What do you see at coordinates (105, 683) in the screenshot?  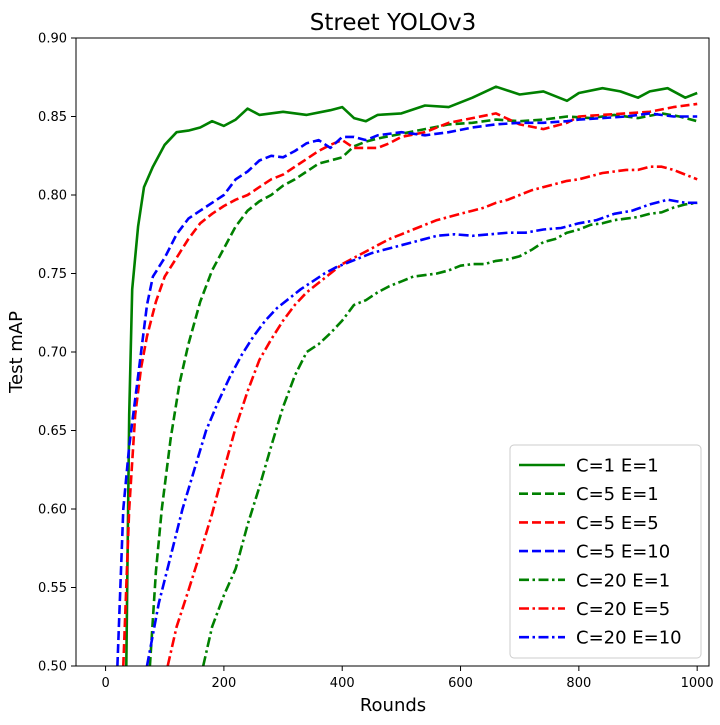 I see `x-tick-label: 0` at bounding box center [105, 683].